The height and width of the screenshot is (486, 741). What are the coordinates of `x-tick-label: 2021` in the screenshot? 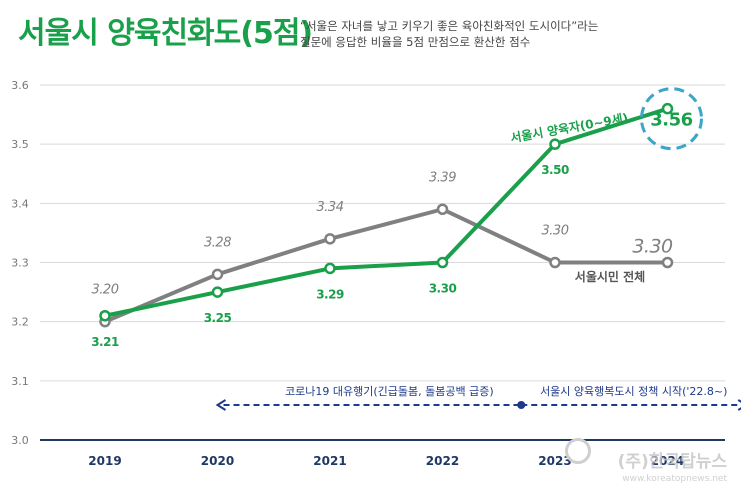 It's located at (329, 461).